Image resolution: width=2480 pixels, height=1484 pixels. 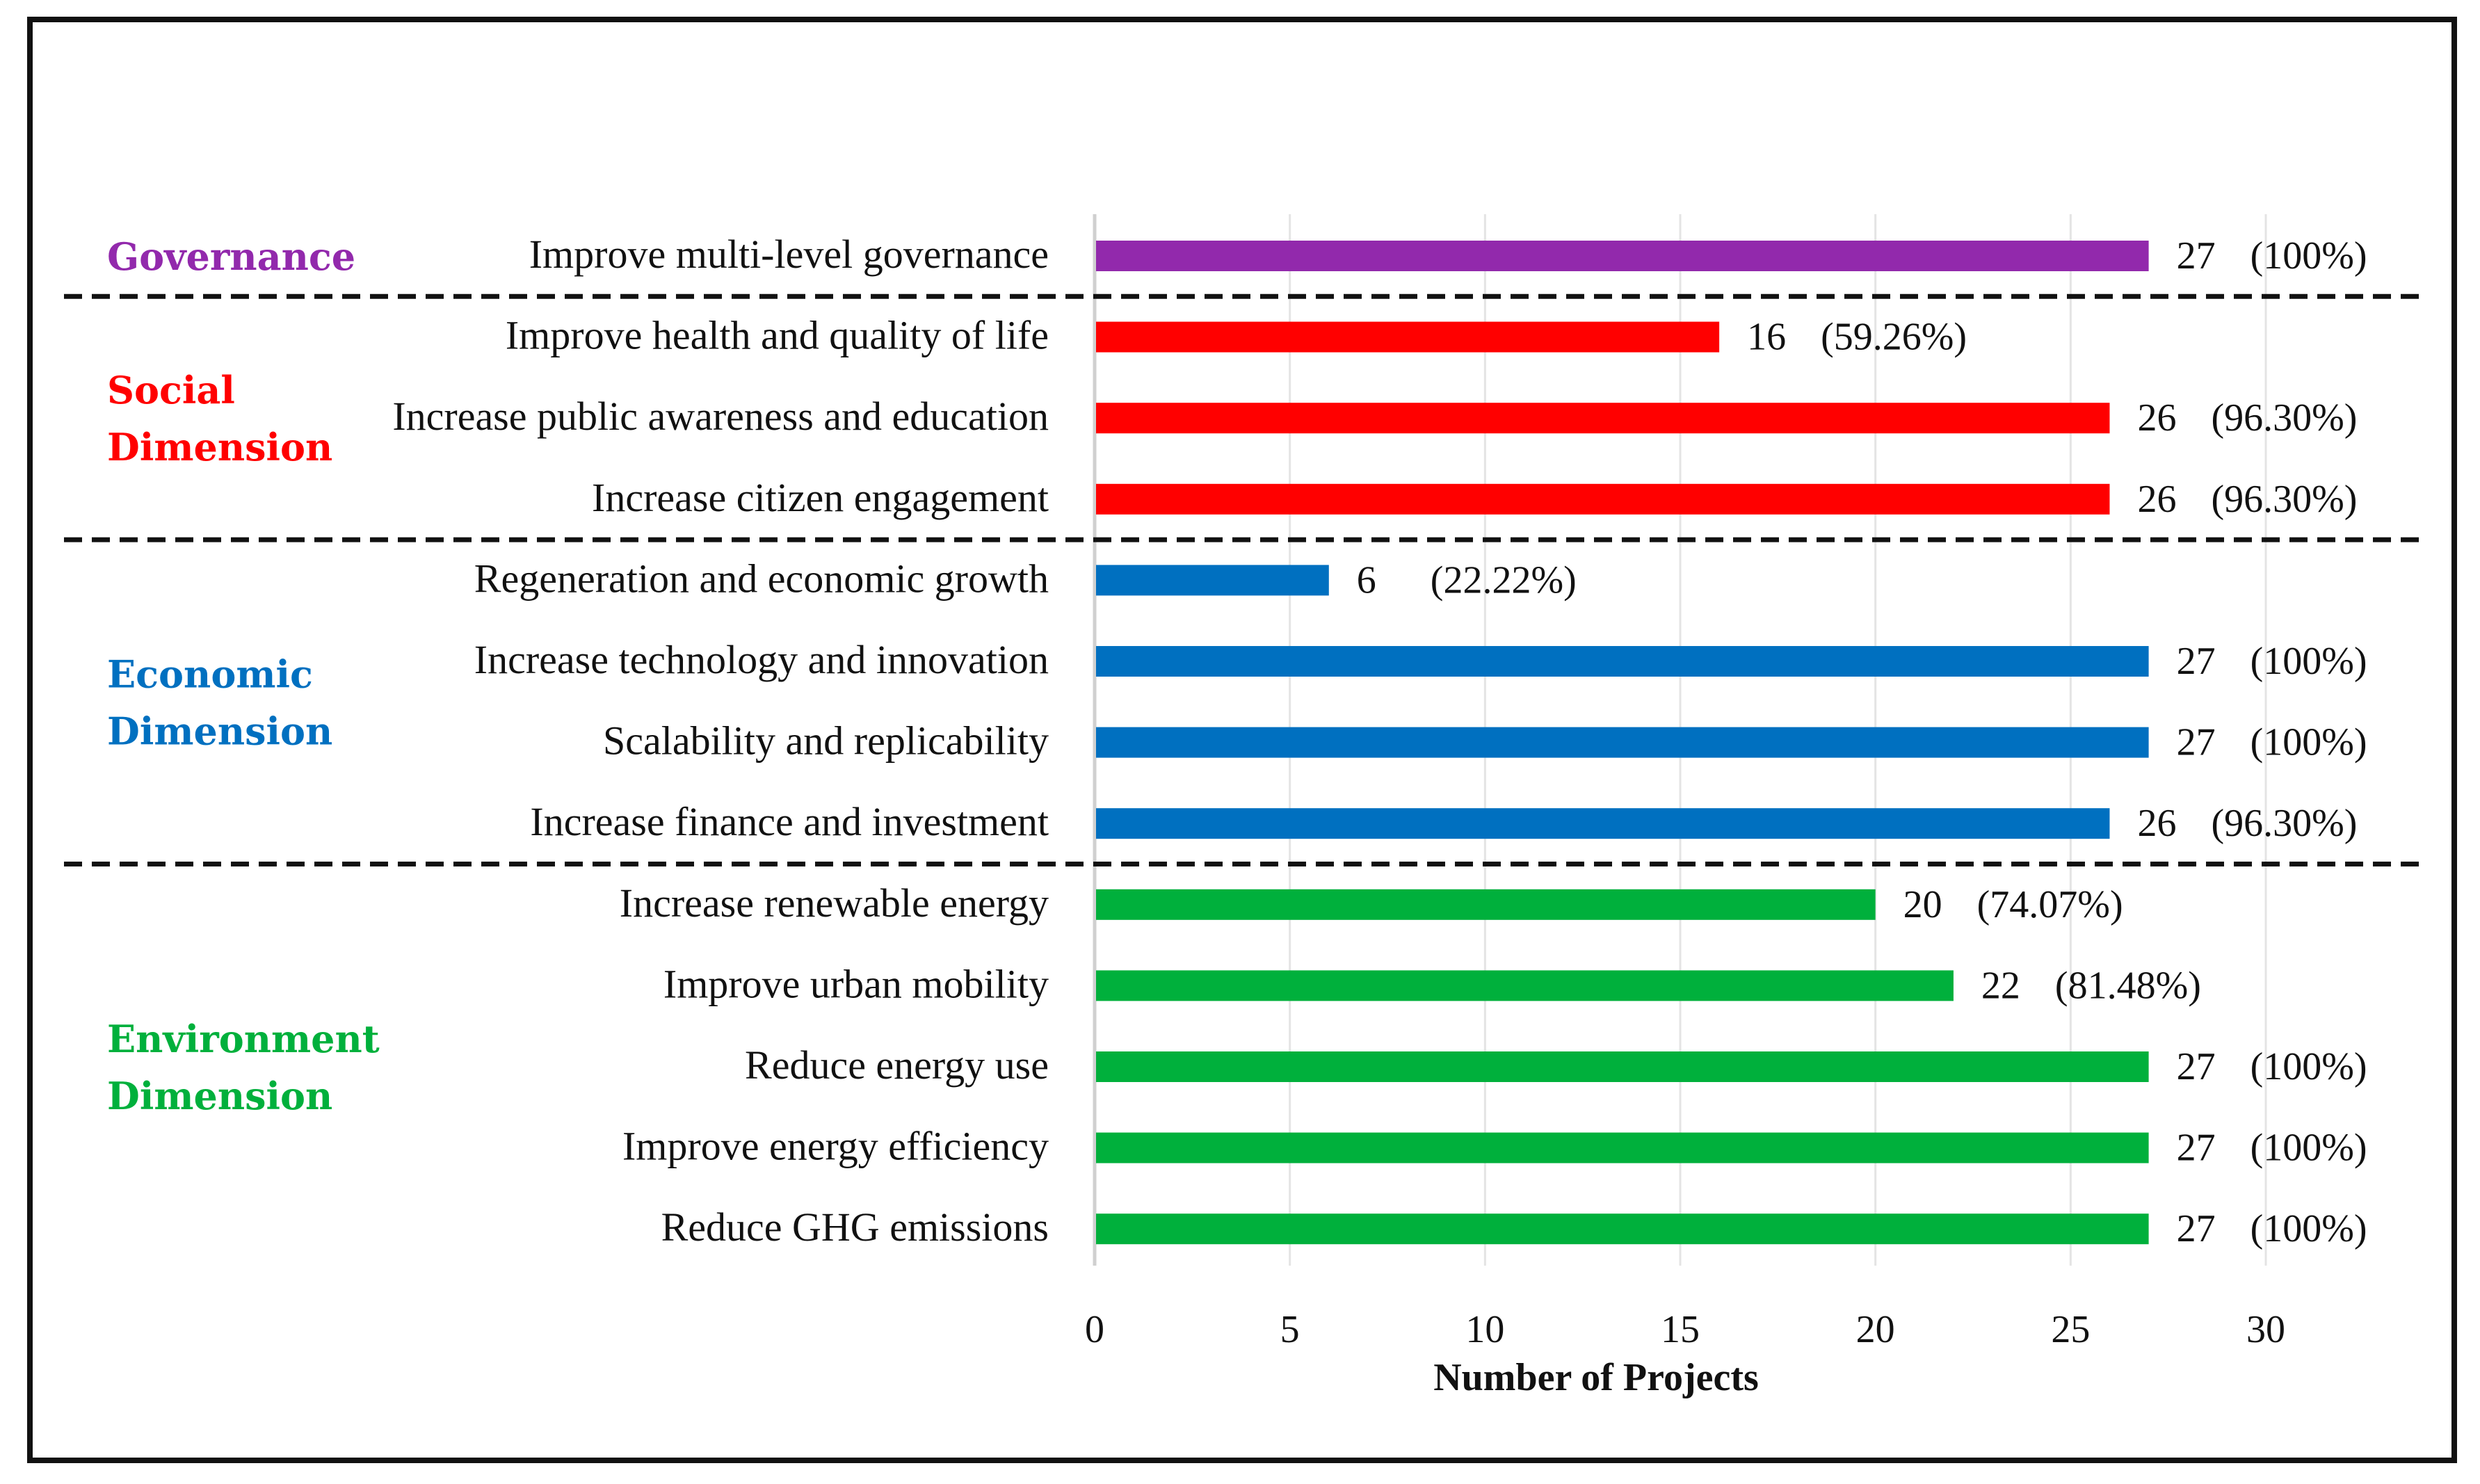 What do you see at coordinates (1367, 580) in the screenshot?
I see `value-label: 6` at bounding box center [1367, 580].